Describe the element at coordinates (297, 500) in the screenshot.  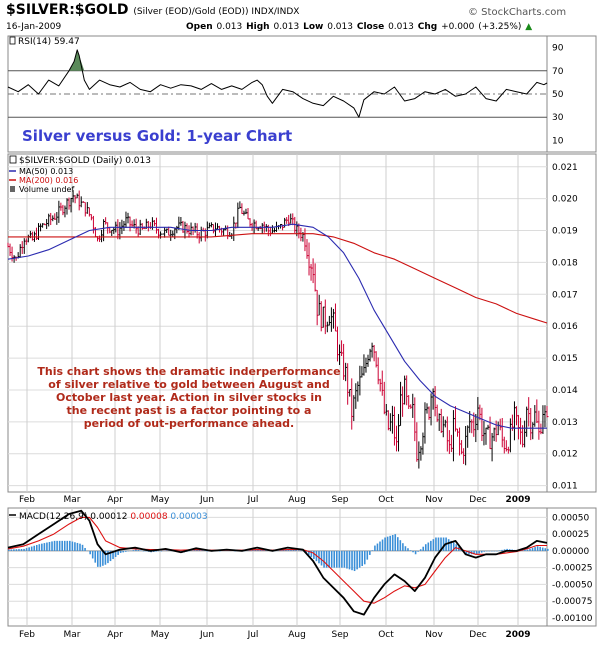
I see `price-x-tick-label: Aug` at that location.